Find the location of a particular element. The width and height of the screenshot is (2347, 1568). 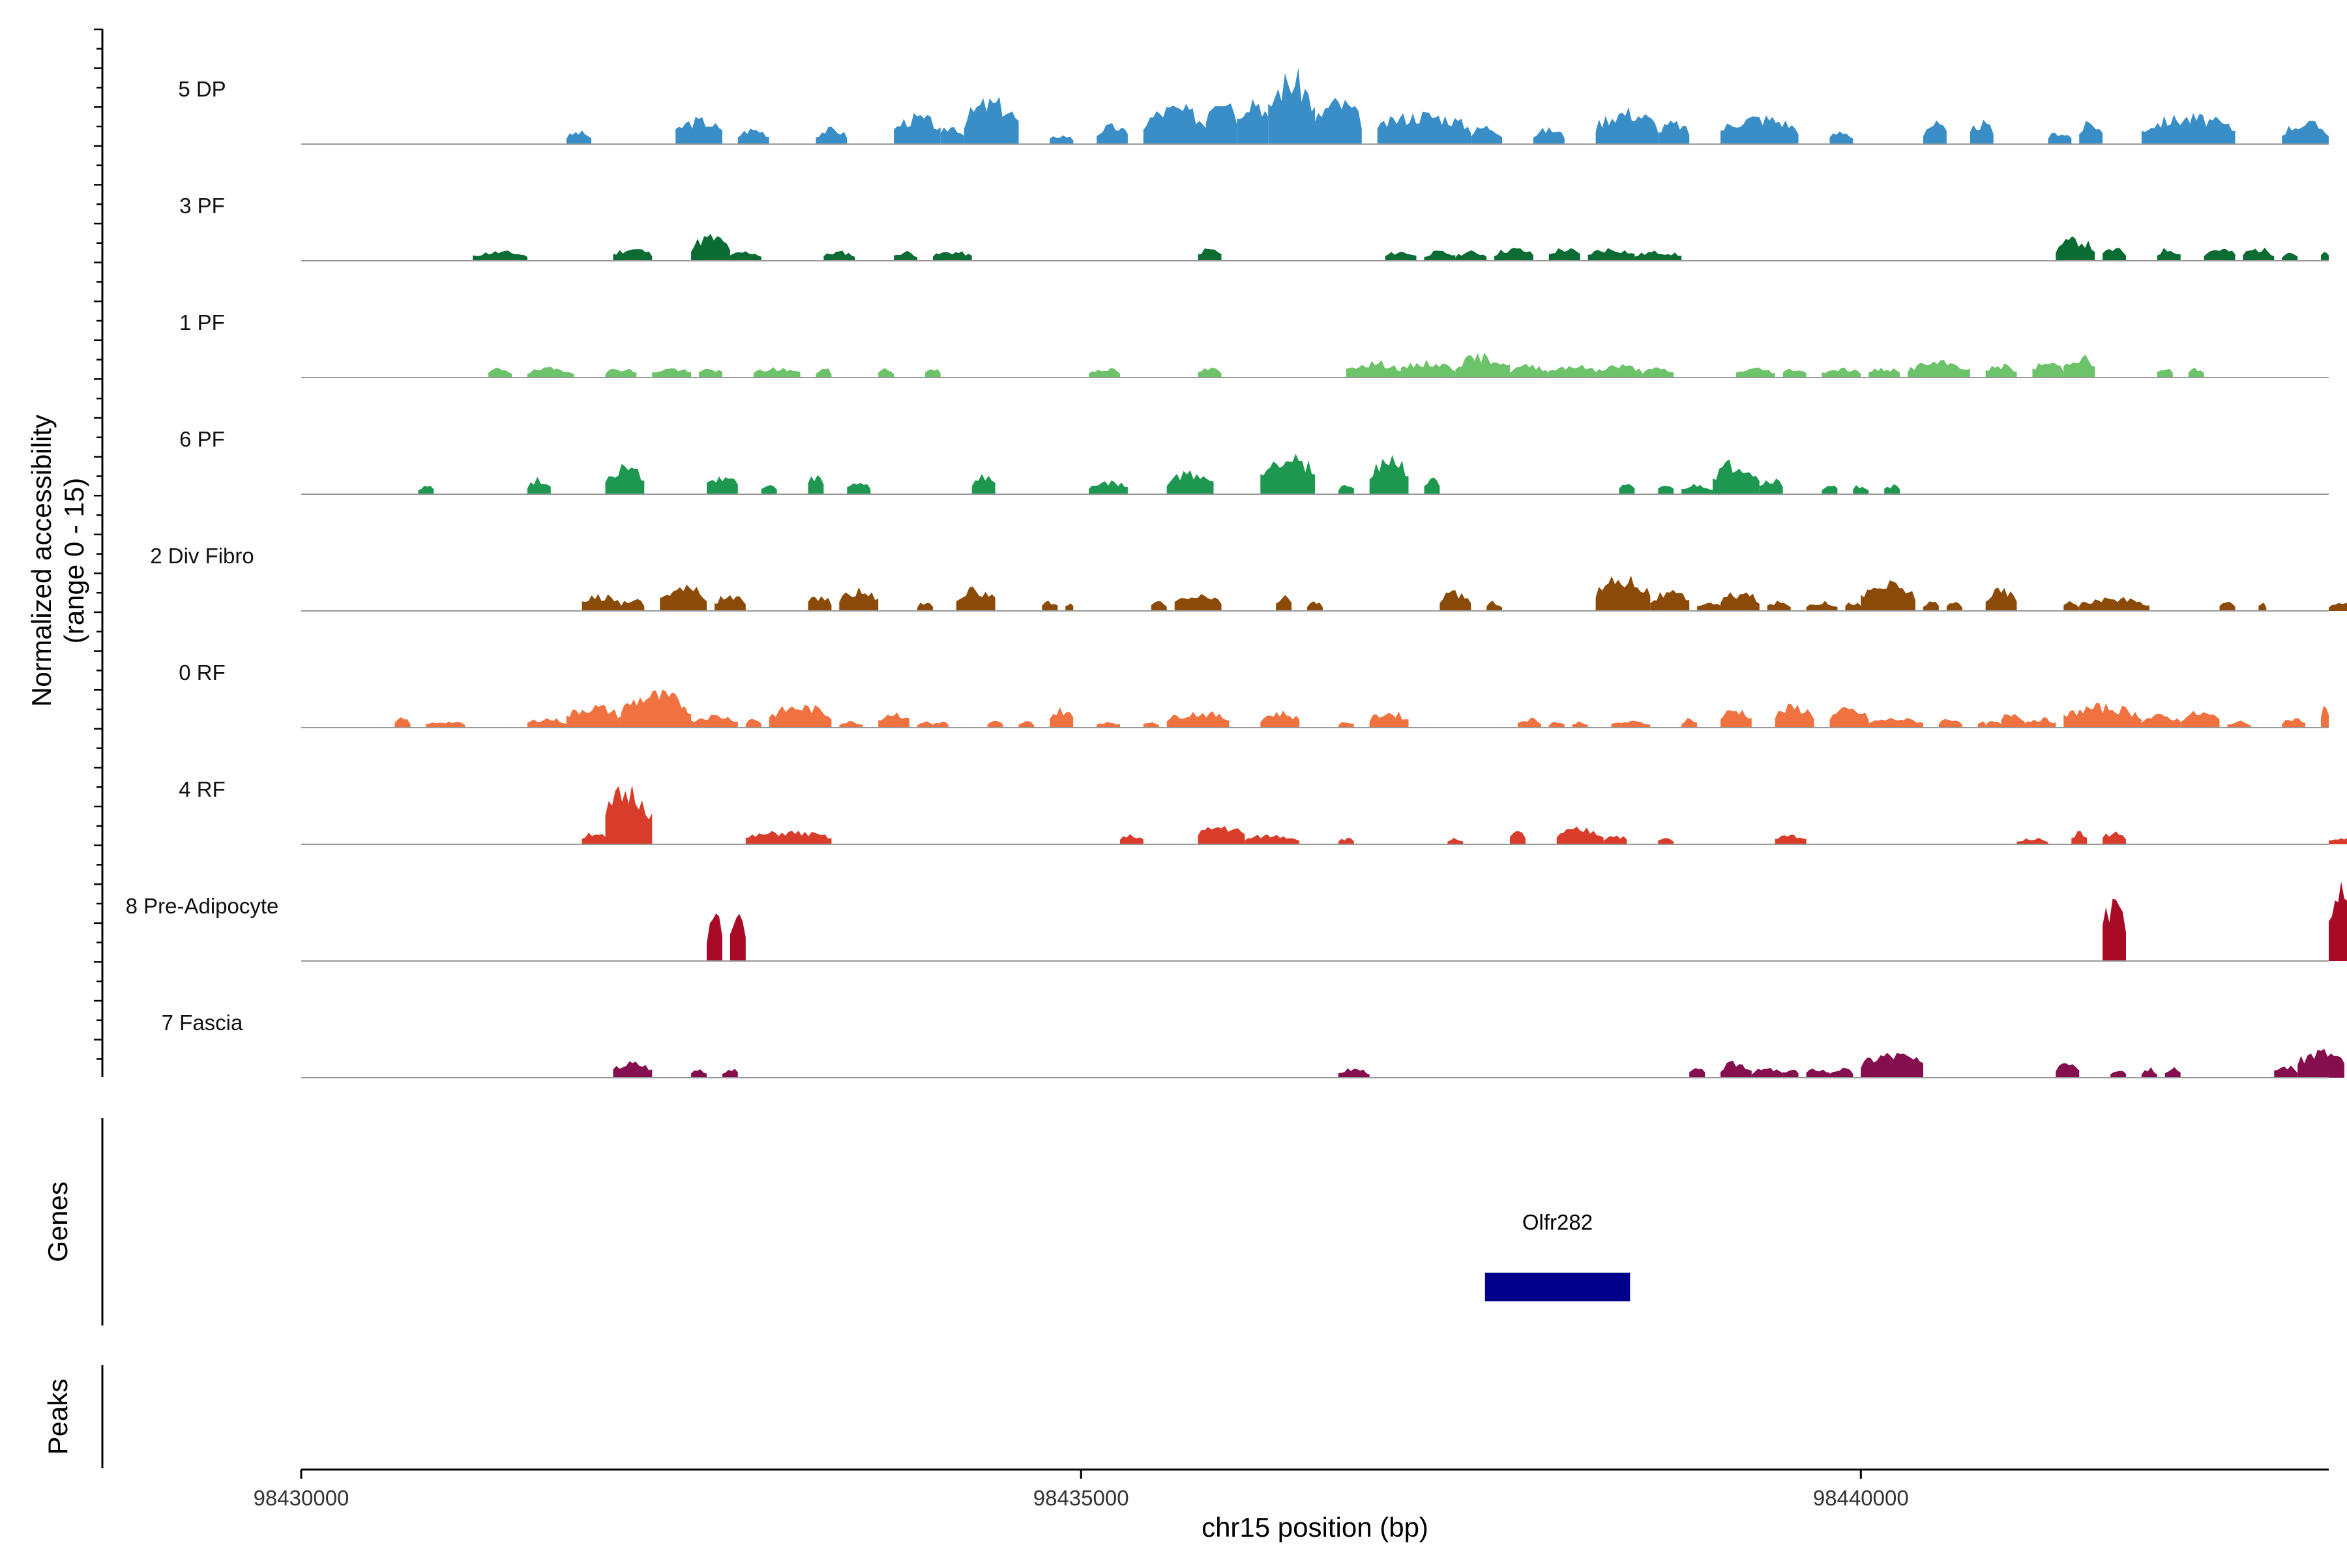

gene-label: Olfr282 is located at coordinates (1558, 1222).